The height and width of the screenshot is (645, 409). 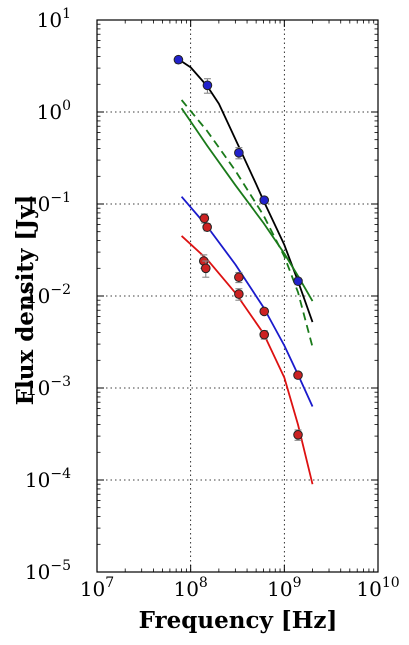 What do you see at coordinates (54, 111) in the screenshot?
I see `y-tick-label: 10⁰` at bounding box center [54, 111].